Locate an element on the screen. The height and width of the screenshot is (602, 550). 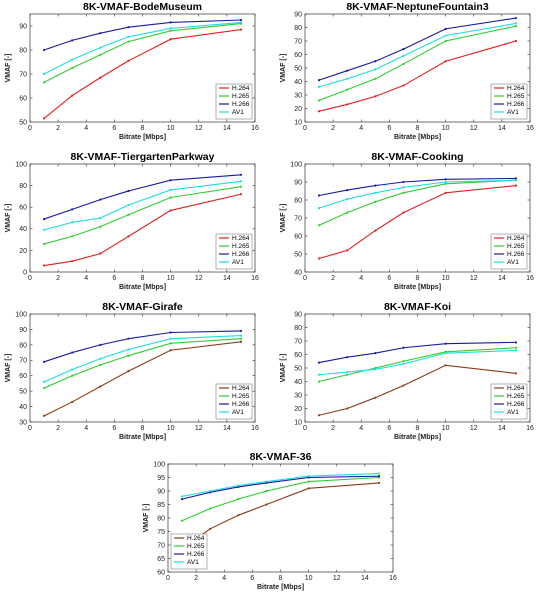
chart-title: 8K-VMAF-Girafe is located at coordinates (142, 307).